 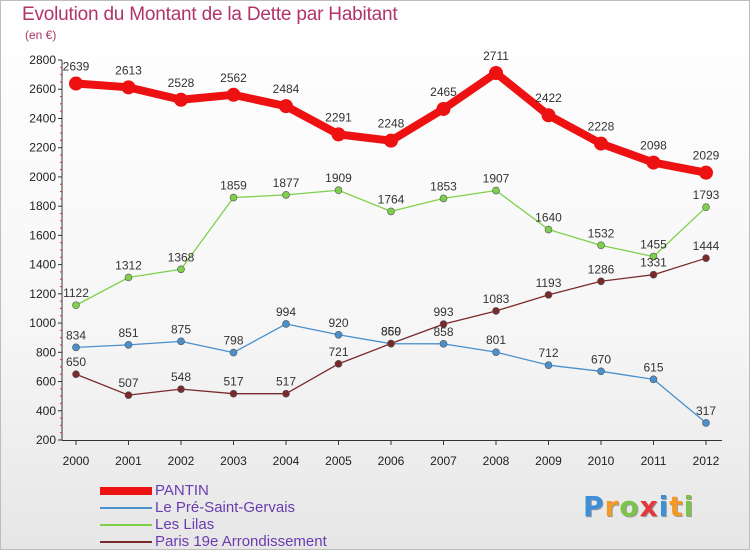 I want to click on legend-label: PANTIN, so click(x=182, y=490).